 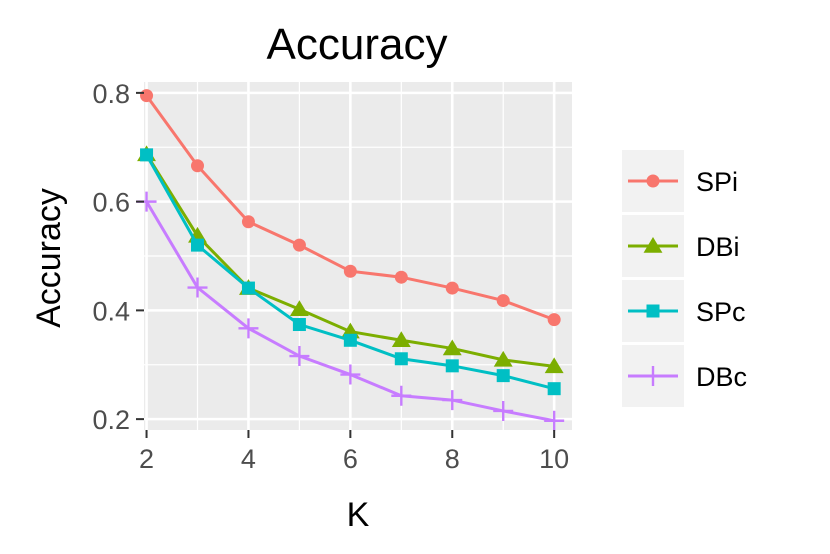 I want to click on legend-marker-spi, so click(x=653, y=181).